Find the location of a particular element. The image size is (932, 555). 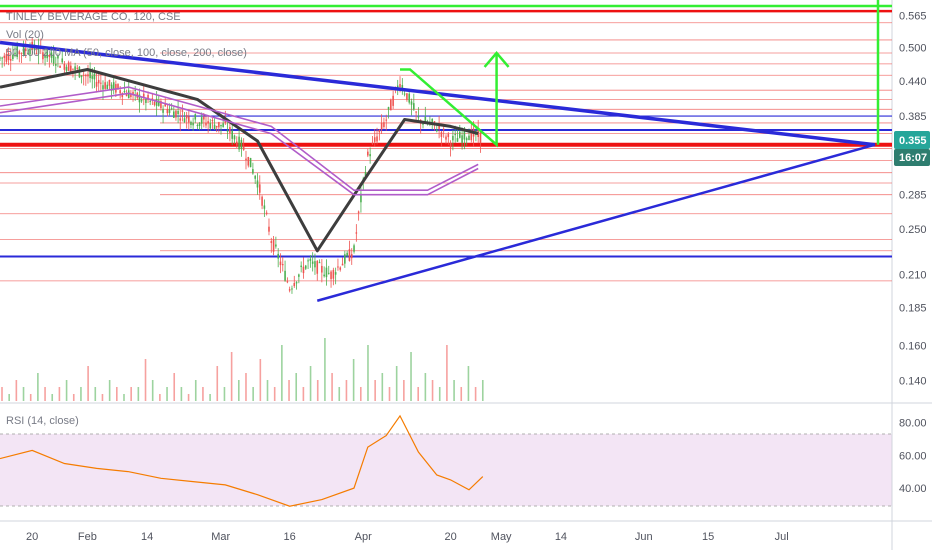

price-tick-label: 0.140 is located at coordinates (913, 382).